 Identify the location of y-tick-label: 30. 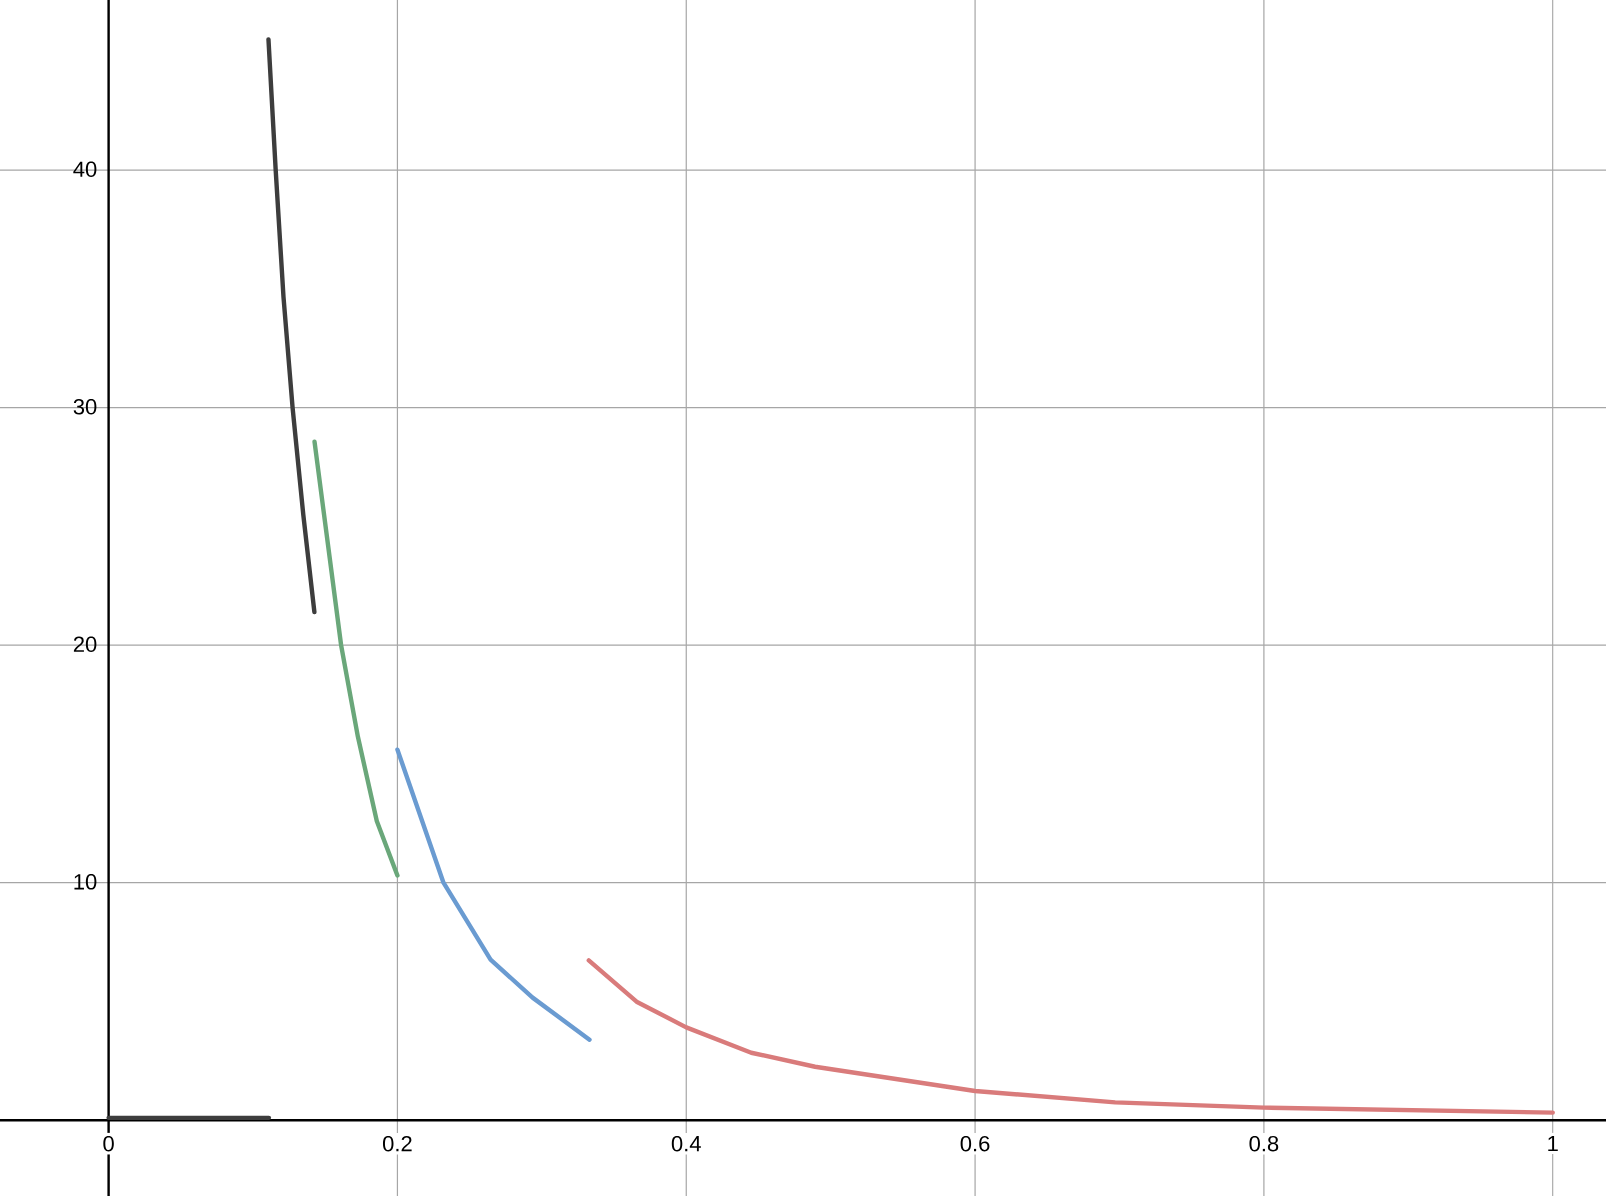
(85, 406).